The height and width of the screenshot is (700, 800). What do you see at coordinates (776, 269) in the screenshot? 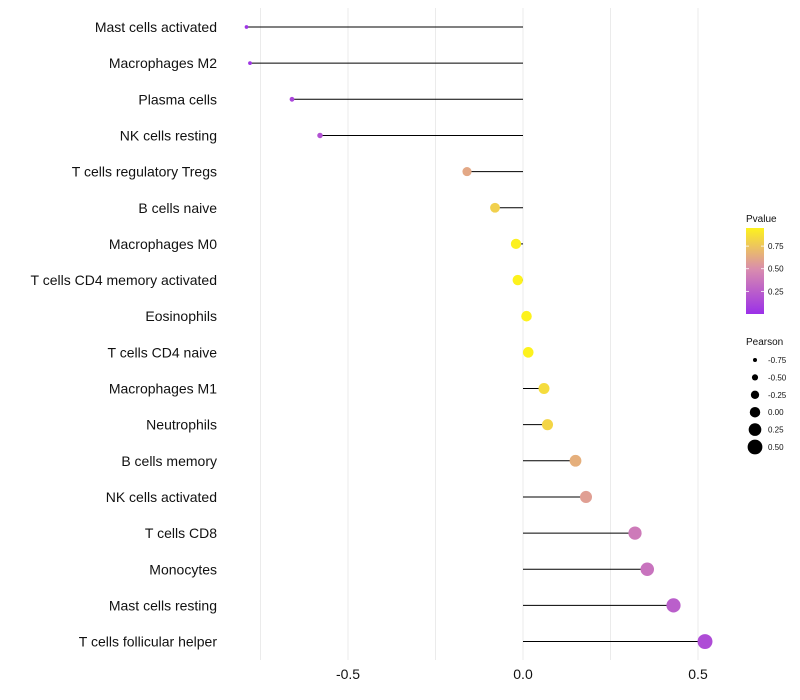
I see `pvalue-legend-label: 0.50` at bounding box center [776, 269].